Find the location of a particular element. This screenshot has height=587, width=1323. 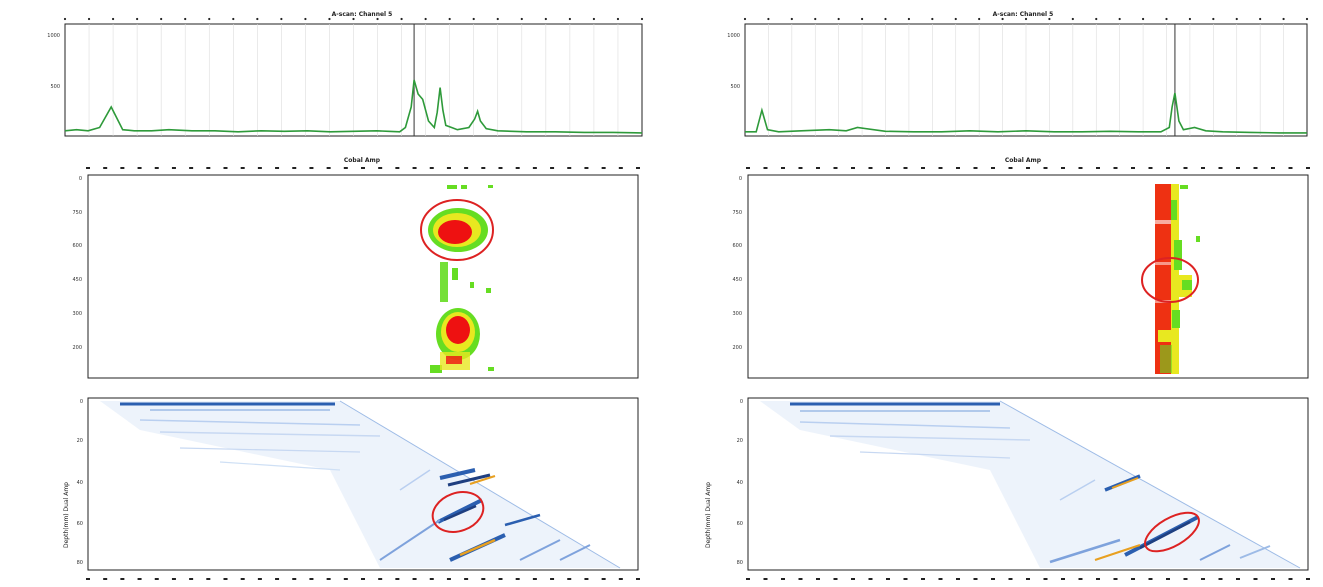

left-cscan-indication is located at coordinates (461, 279).